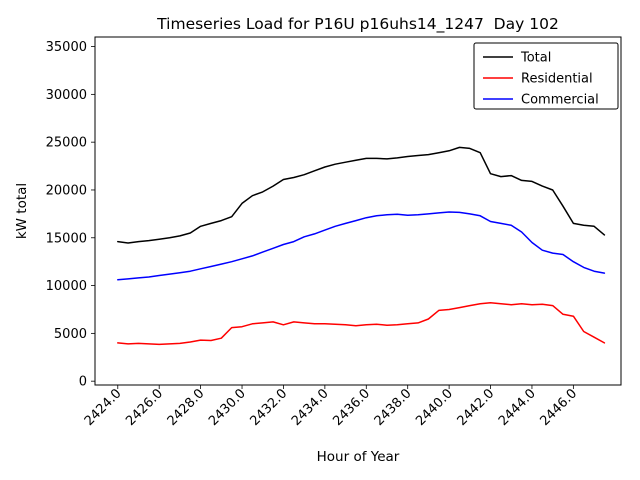 Image resolution: width=640 pixels, height=480 pixels. Describe the element at coordinates (186, 407) in the screenshot. I see `x-tick-label: 2428.0` at that location.